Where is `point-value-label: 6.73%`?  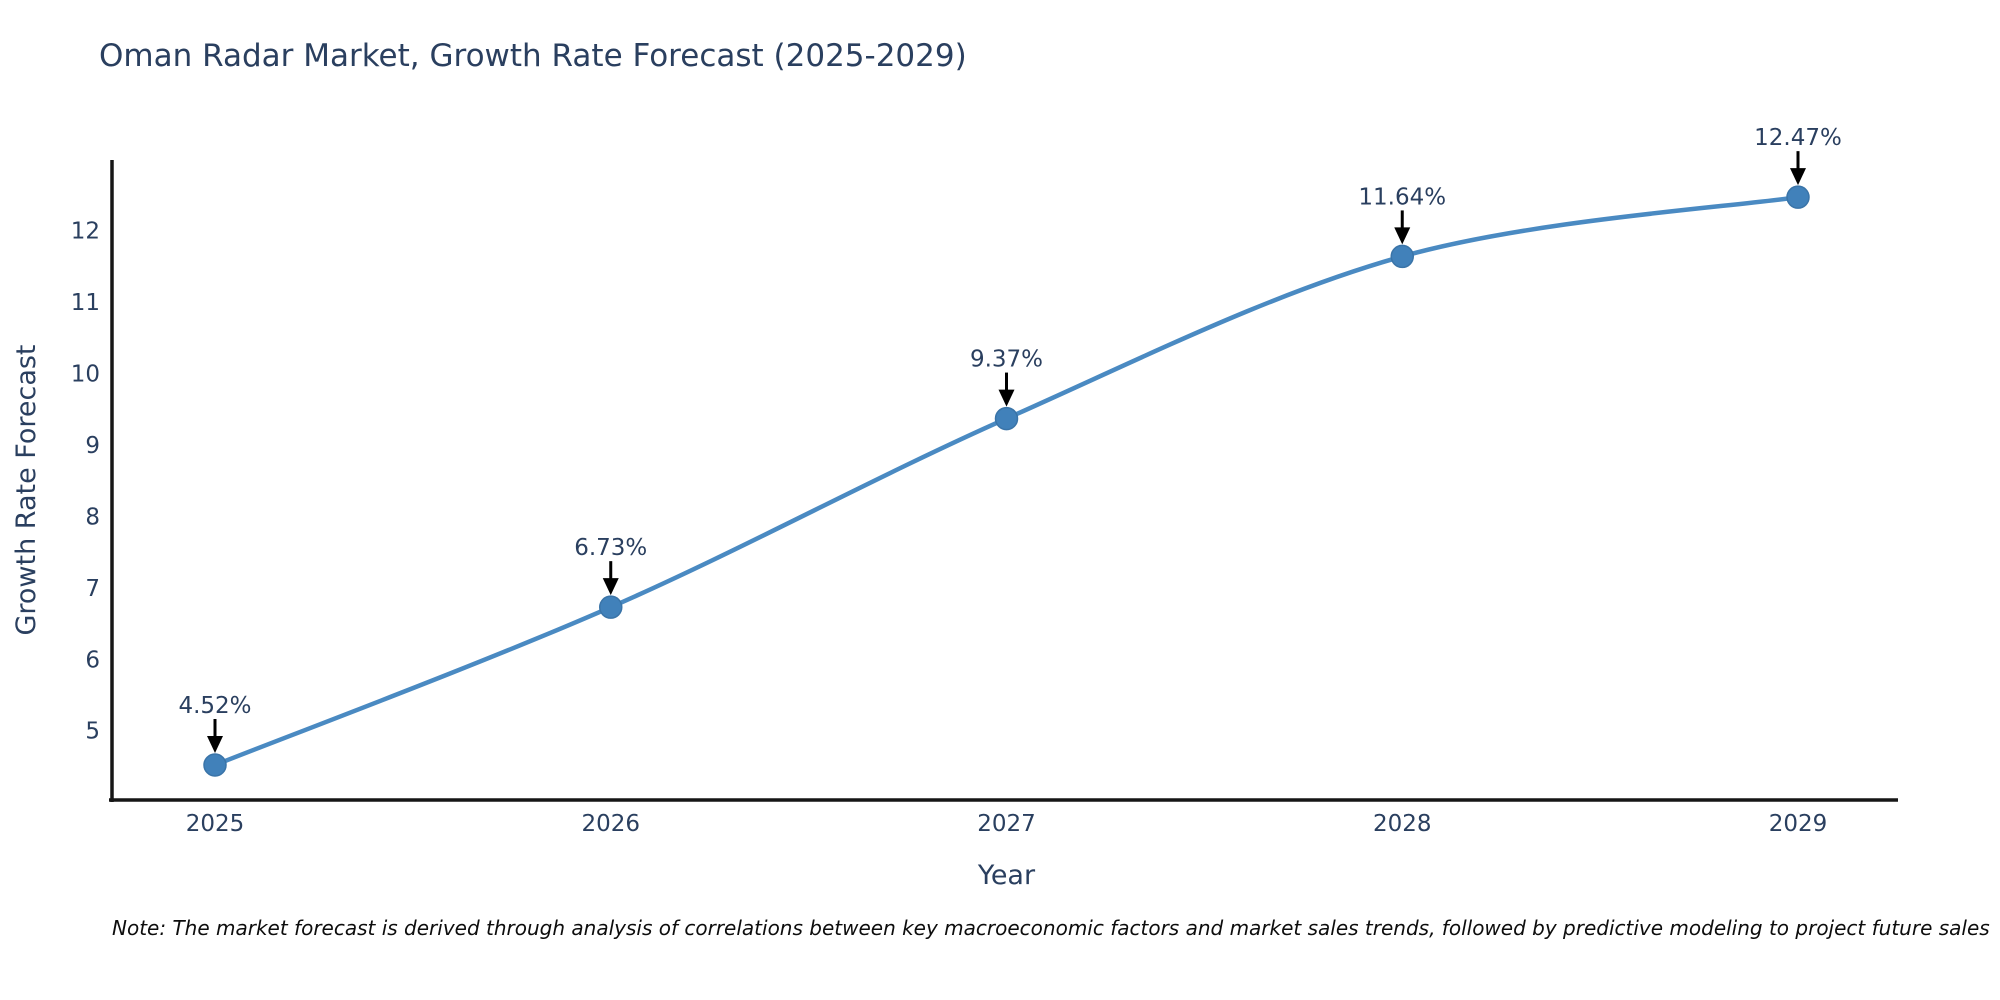 point-value-label: 6.73% is located at coordinates (610, 548).